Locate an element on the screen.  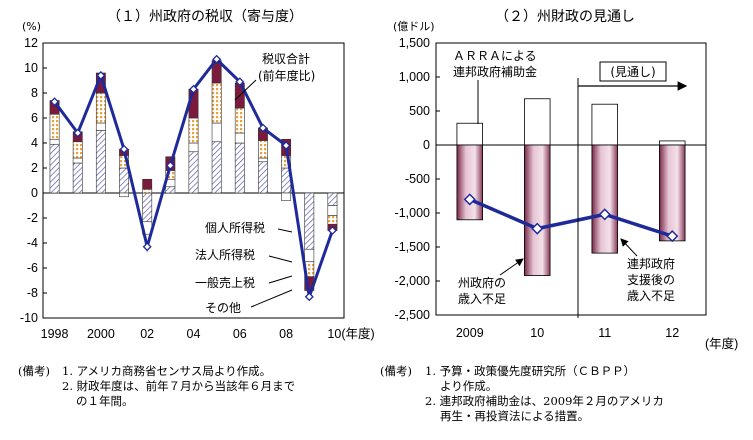
legend-personal-income-tax: 個人所得税 is located at coordinates (235, 227).